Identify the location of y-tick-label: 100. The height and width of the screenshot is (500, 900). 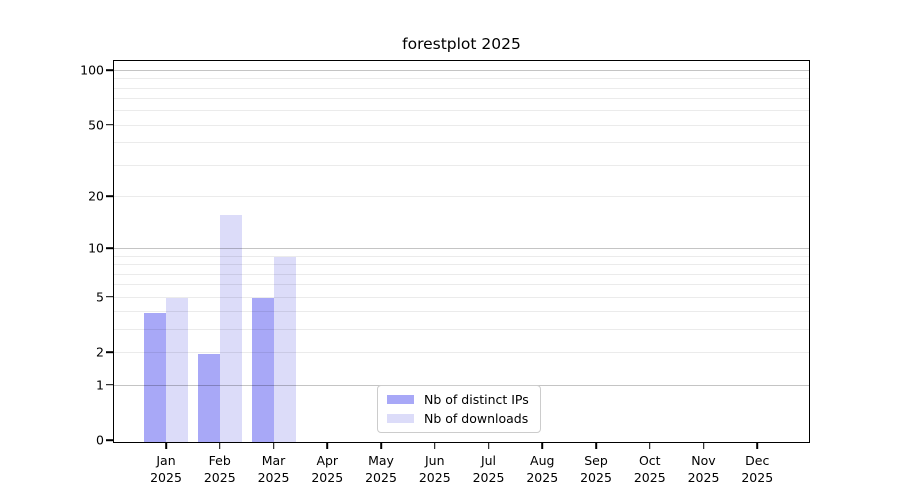
(92, 70).